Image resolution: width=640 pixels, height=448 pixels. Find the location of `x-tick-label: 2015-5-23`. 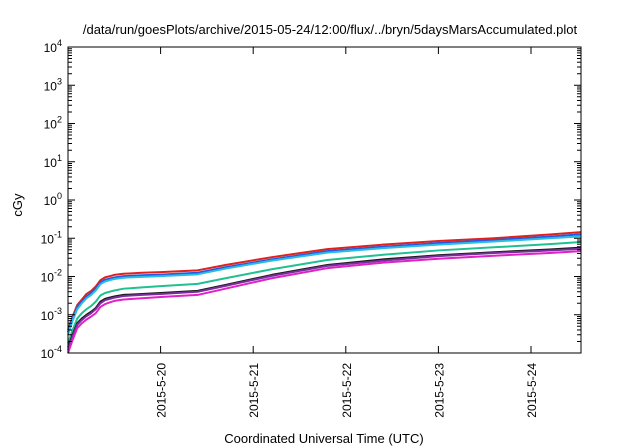

x-tick-label: 2015-5-23 is located at coordinates (439, 390).